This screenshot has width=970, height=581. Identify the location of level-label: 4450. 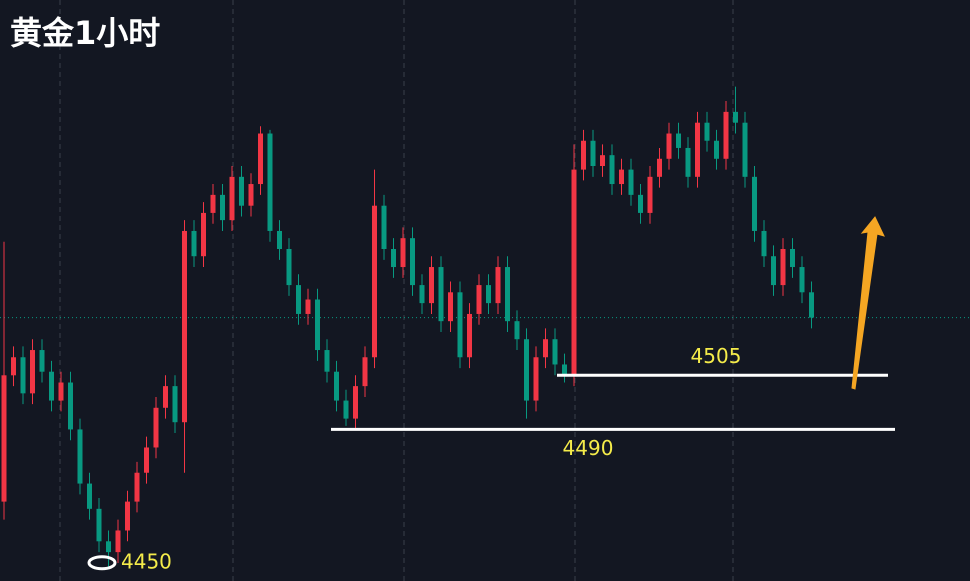
(146, 561).